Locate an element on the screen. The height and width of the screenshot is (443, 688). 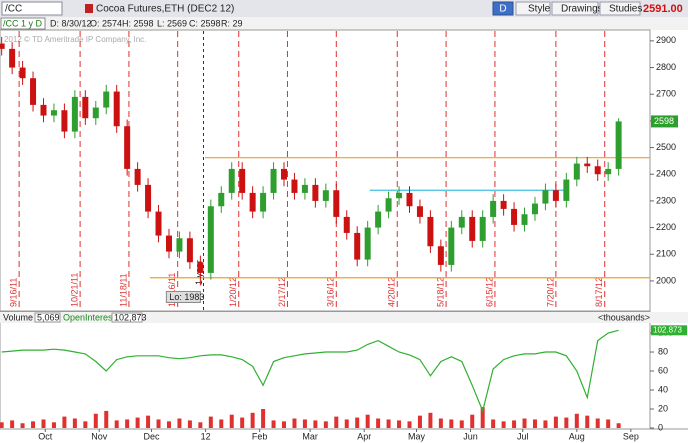
y-tick-label: 2900 is located at coordinates (666, 40).